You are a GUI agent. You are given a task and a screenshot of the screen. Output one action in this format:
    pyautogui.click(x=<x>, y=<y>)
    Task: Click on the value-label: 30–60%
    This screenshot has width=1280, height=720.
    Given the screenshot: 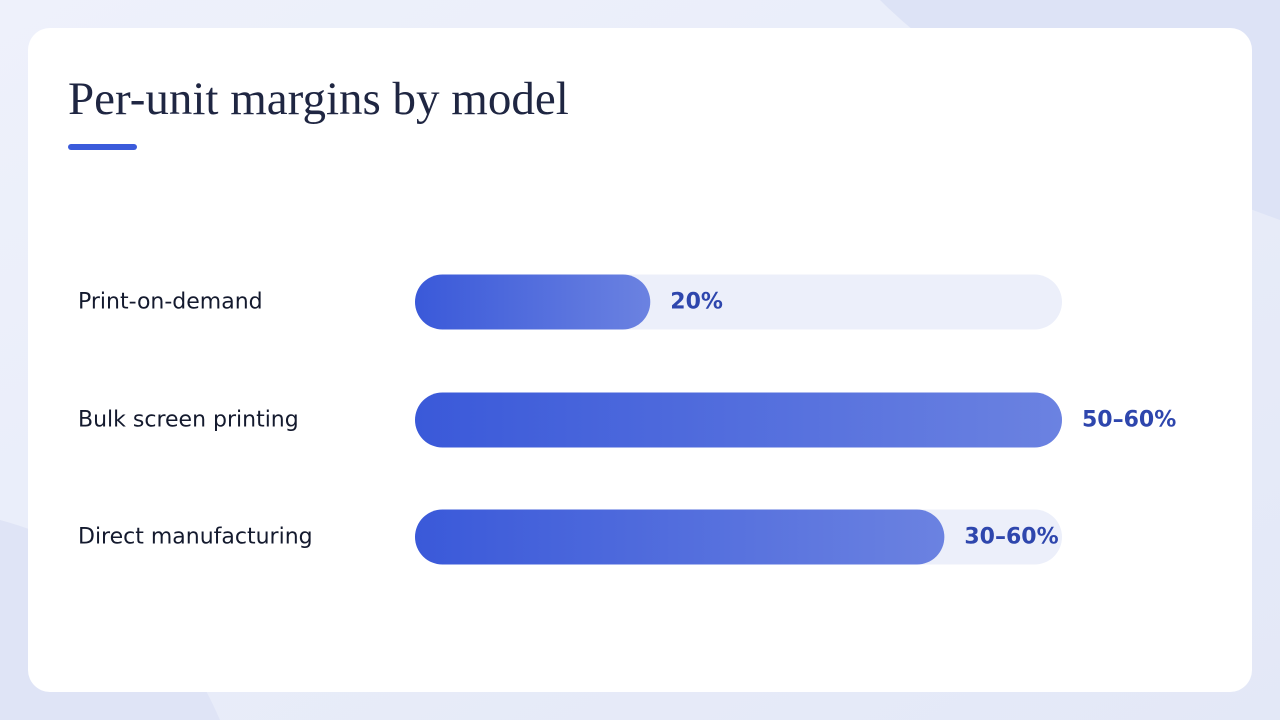 What is the action you would take?
    pyautogui.click(x=1011, y=537)
    